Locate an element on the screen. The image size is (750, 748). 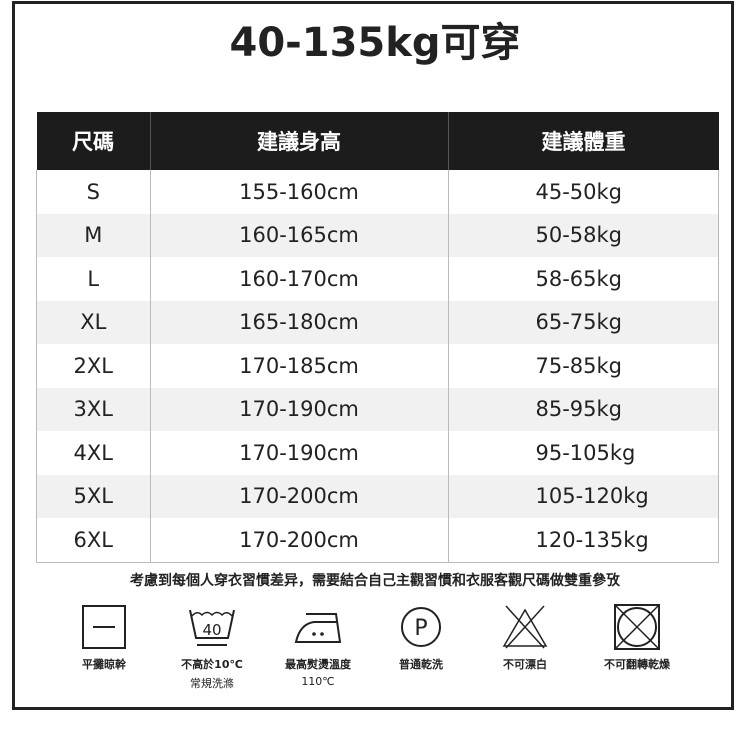
care-label: 普通乾洗 is located at coordinates (421, 664).